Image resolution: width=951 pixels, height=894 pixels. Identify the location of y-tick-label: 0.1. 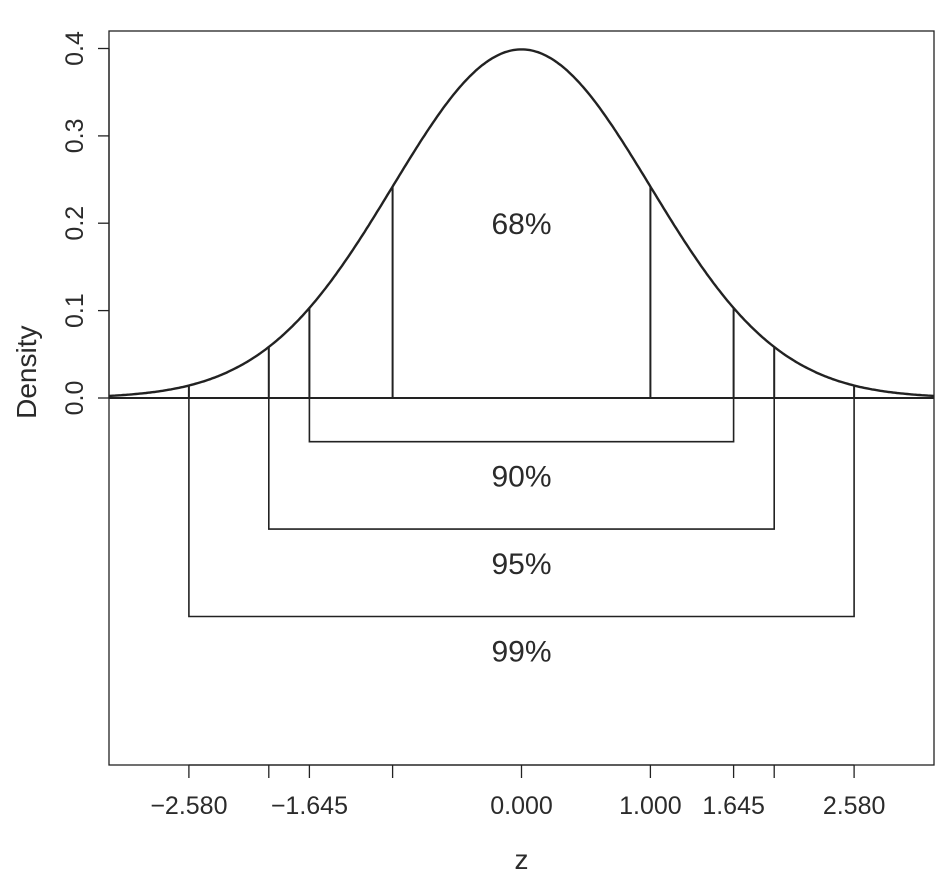
(75, 310).